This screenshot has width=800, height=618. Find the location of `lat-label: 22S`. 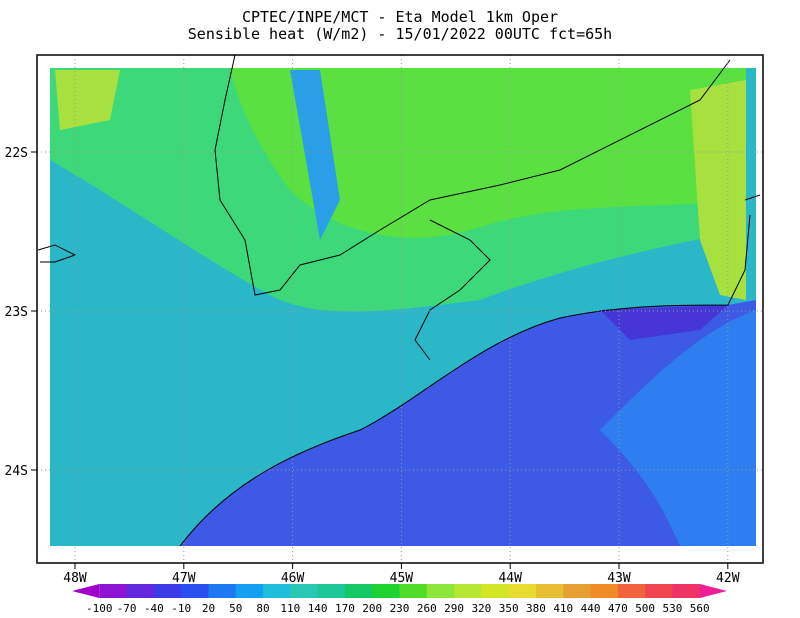

lat-label: 22S is located at coordinates (16, 153).